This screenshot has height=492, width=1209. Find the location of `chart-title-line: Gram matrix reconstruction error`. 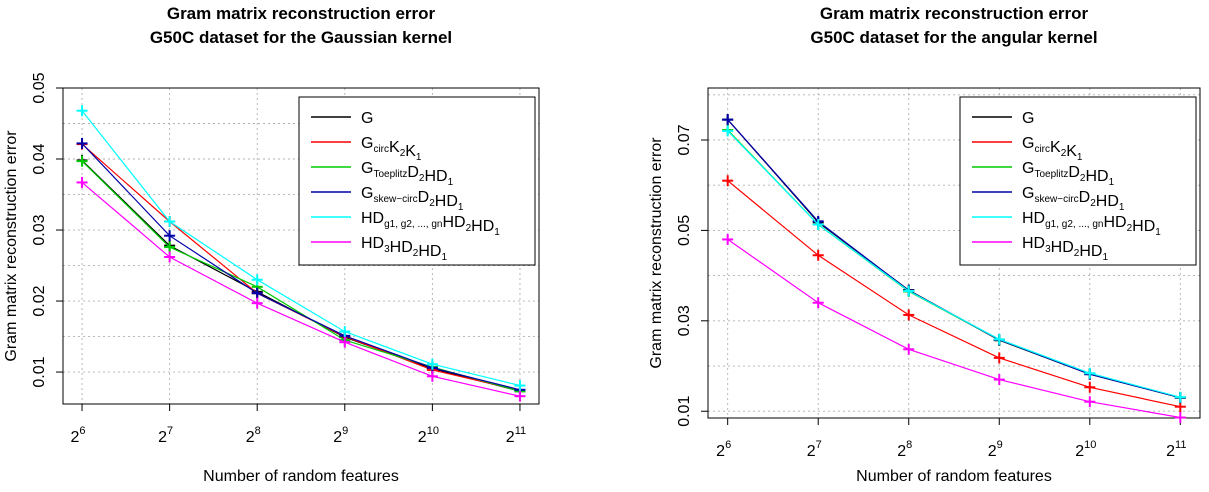

chart-title-line: Gram matrix reconstruction error is located at coordinates (301, 13).